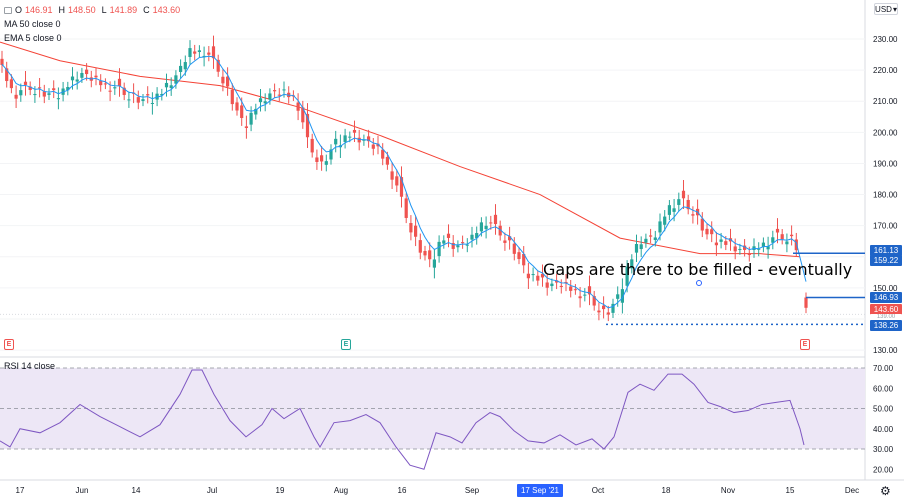 This screenshot has height=502, width=904. Describe the element at coordinates (30, 366) in the screenshot. I see `rsi-legend: RSI 14 close` at that location.